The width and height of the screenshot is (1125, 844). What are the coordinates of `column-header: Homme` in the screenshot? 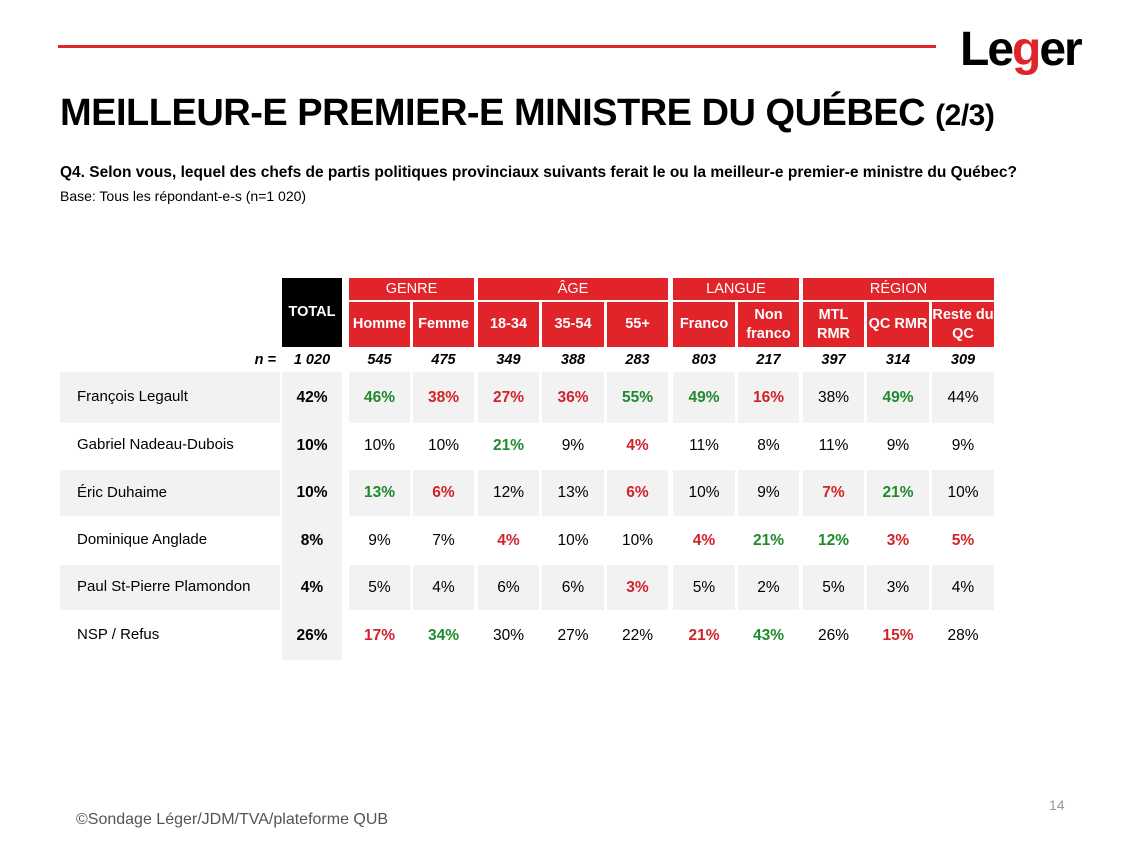 It's located at (379, 324).